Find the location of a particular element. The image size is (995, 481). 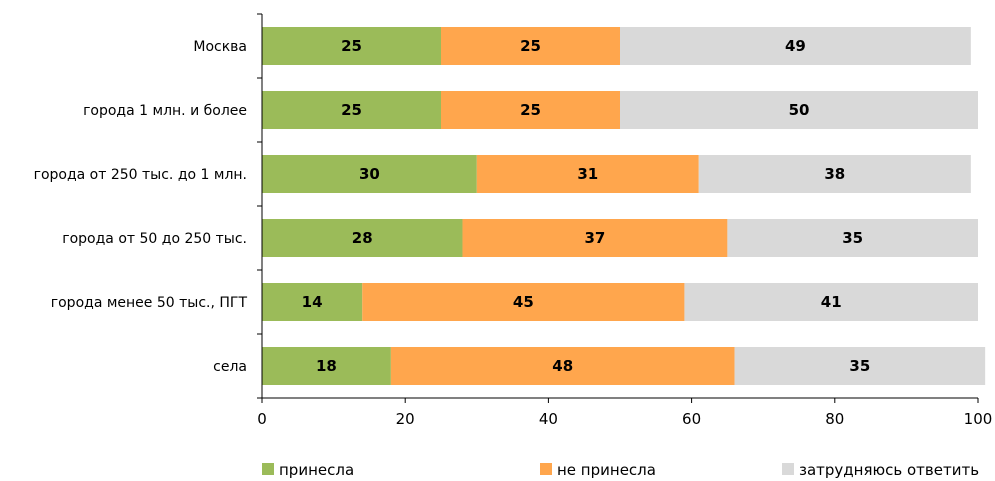

data-label-2-4: 41 is located at coordinates (831, 302).